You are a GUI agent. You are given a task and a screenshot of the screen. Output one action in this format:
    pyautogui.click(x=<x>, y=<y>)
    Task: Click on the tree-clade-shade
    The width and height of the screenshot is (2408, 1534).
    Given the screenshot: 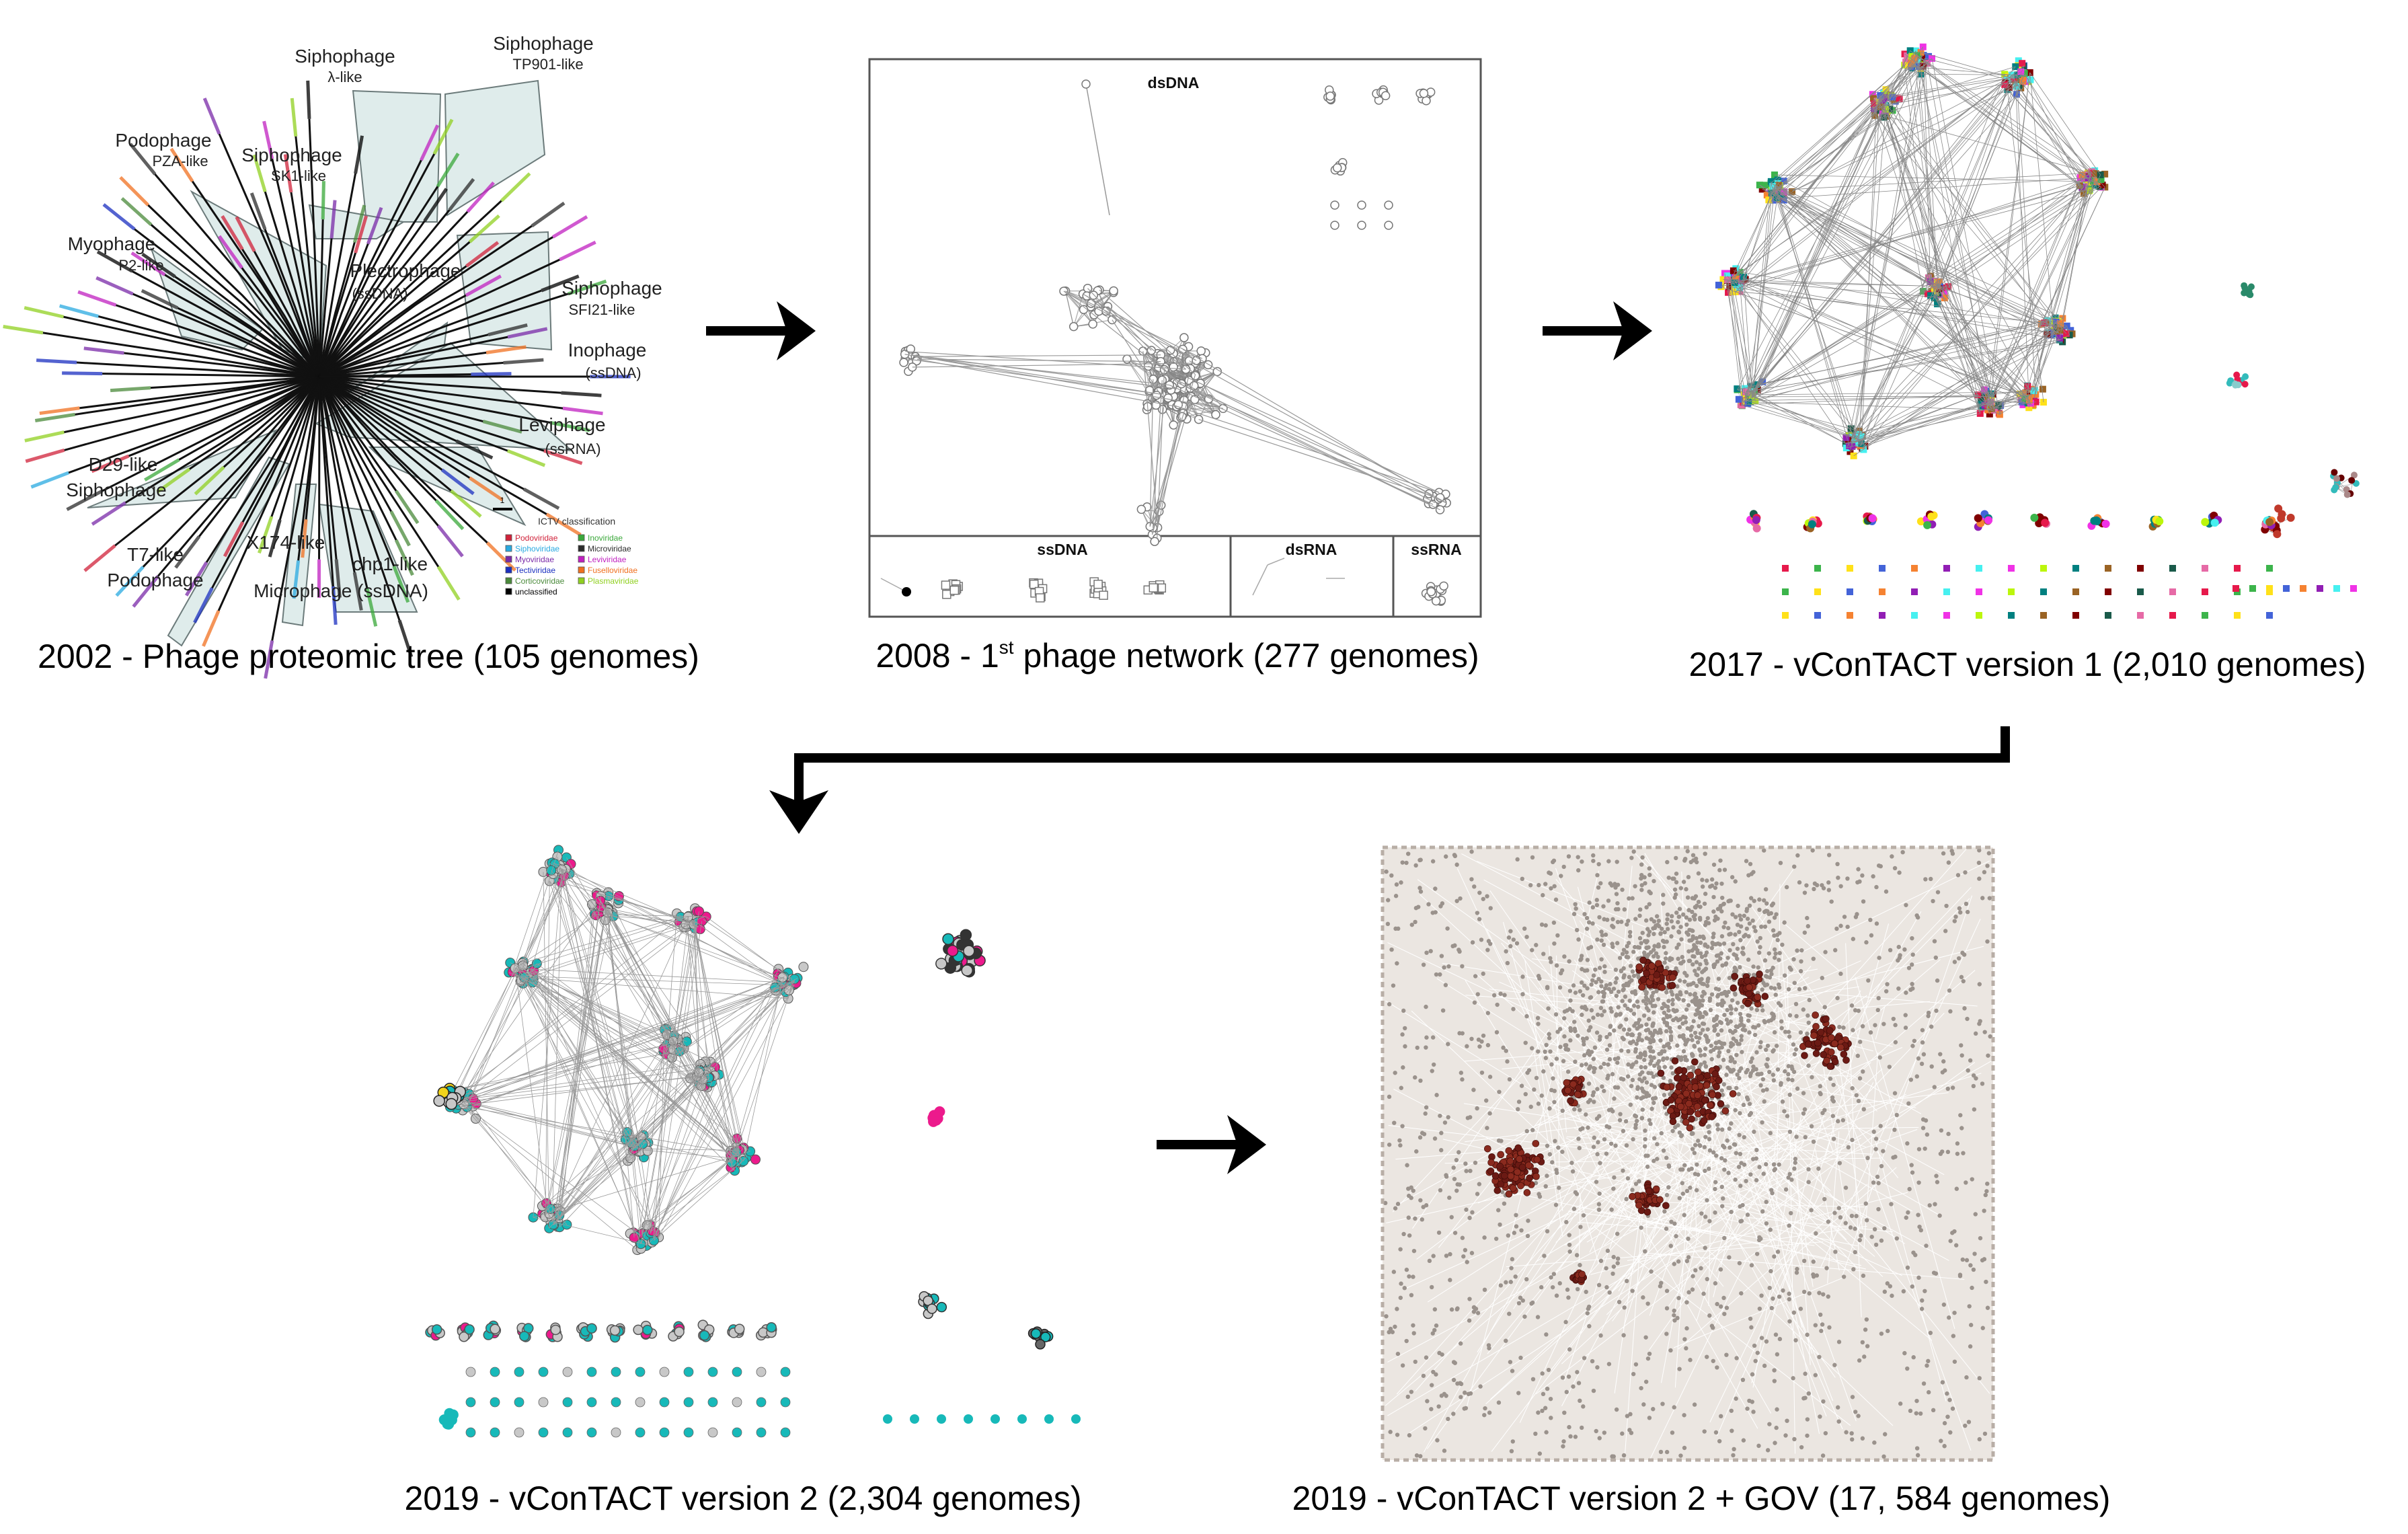 What is the action you would take?
    pyautogui.click(x=207, y=299)
    